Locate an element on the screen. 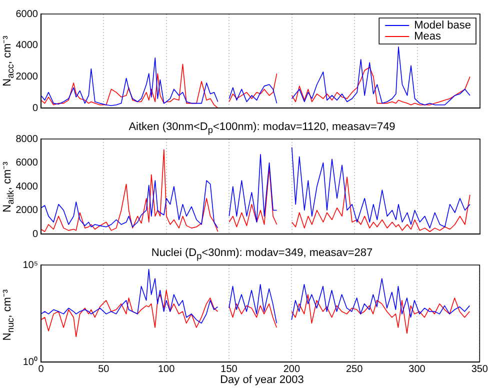 This screenshot has height=388, width=489. x-tick-label: 250 is located at coordinates (355, 369).